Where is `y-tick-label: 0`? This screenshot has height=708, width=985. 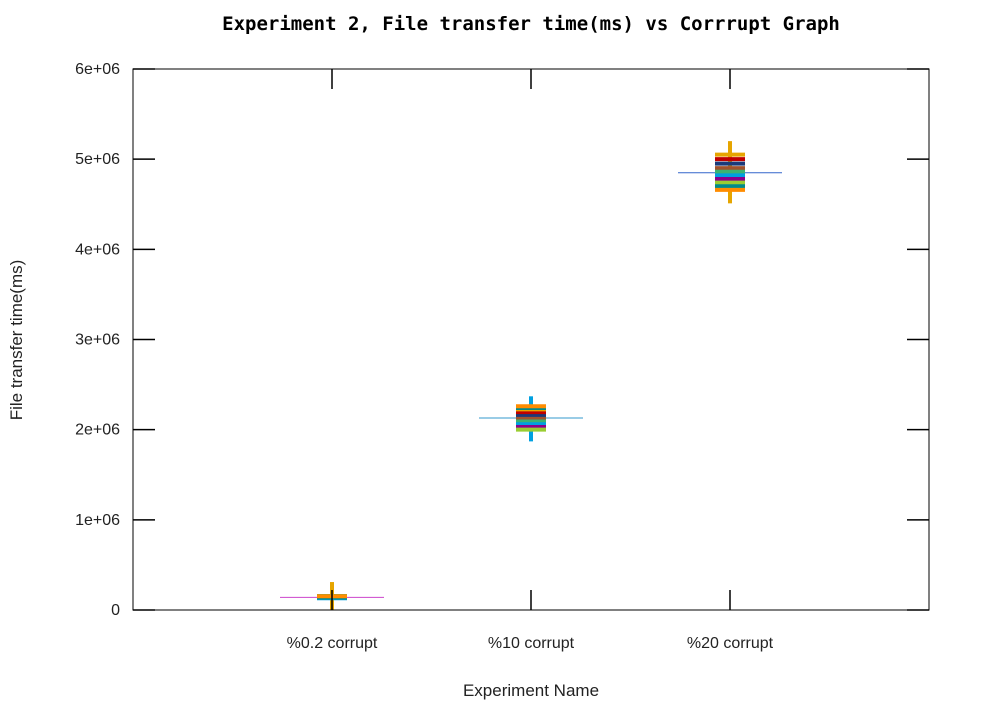 y-tick-label: 0 is located at coordinates (115, 610).